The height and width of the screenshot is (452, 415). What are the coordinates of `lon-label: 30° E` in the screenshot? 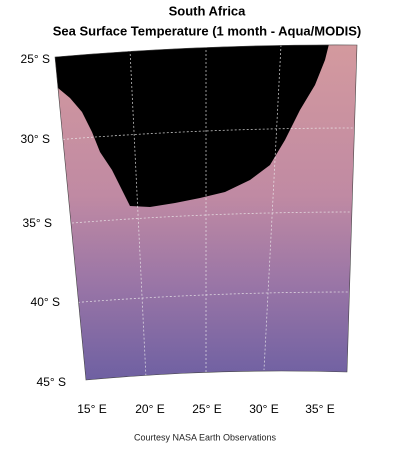 It's located at (263, 409).